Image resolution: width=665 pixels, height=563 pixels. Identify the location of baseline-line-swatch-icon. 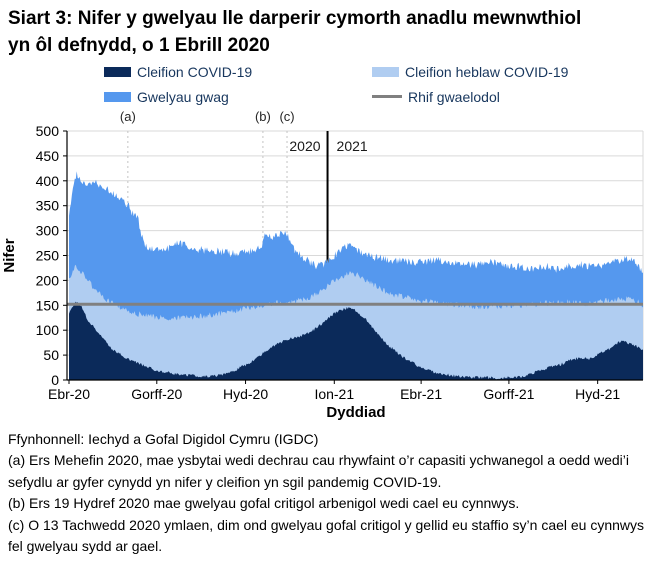
(387, 97).